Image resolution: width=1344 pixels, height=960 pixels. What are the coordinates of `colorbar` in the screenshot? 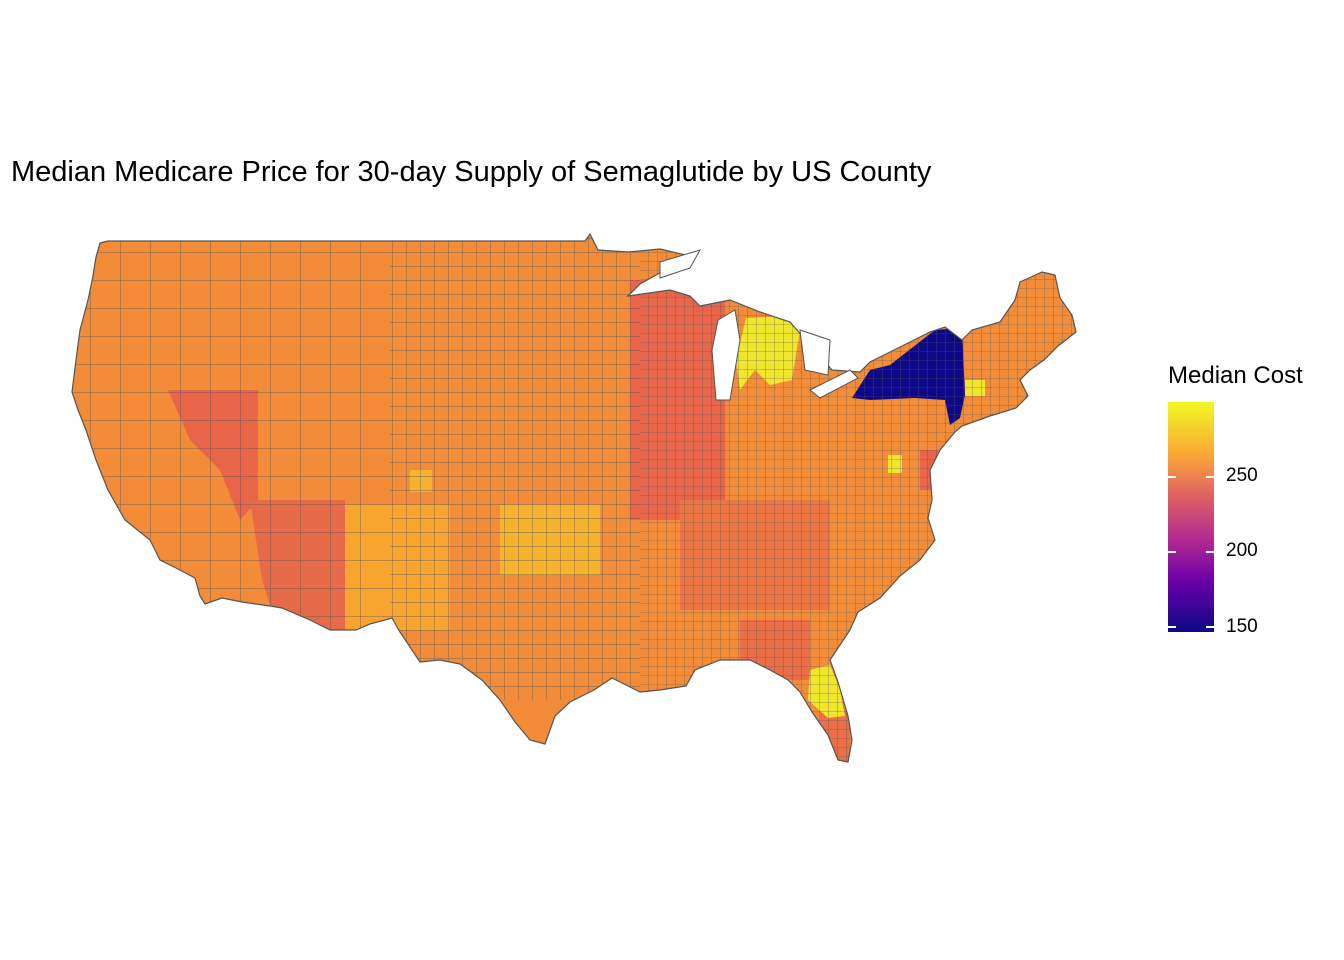 It's located at (1191, 517).